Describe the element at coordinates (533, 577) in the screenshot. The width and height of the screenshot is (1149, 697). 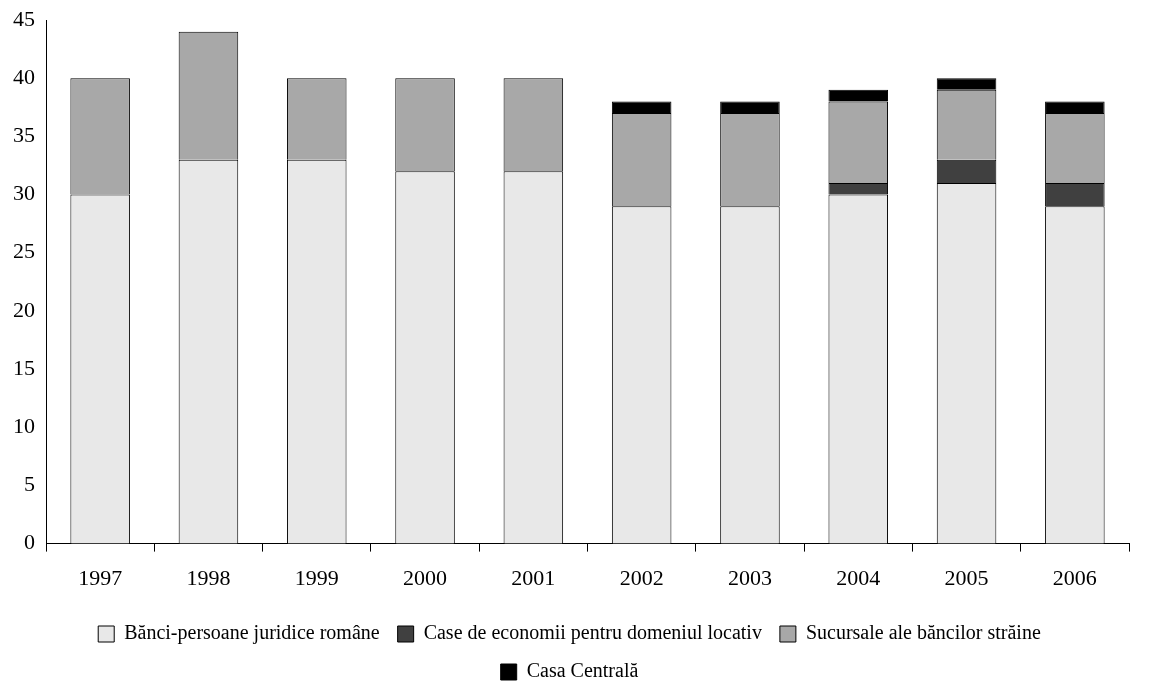
I see `x-tick-label: 2001` at that location.